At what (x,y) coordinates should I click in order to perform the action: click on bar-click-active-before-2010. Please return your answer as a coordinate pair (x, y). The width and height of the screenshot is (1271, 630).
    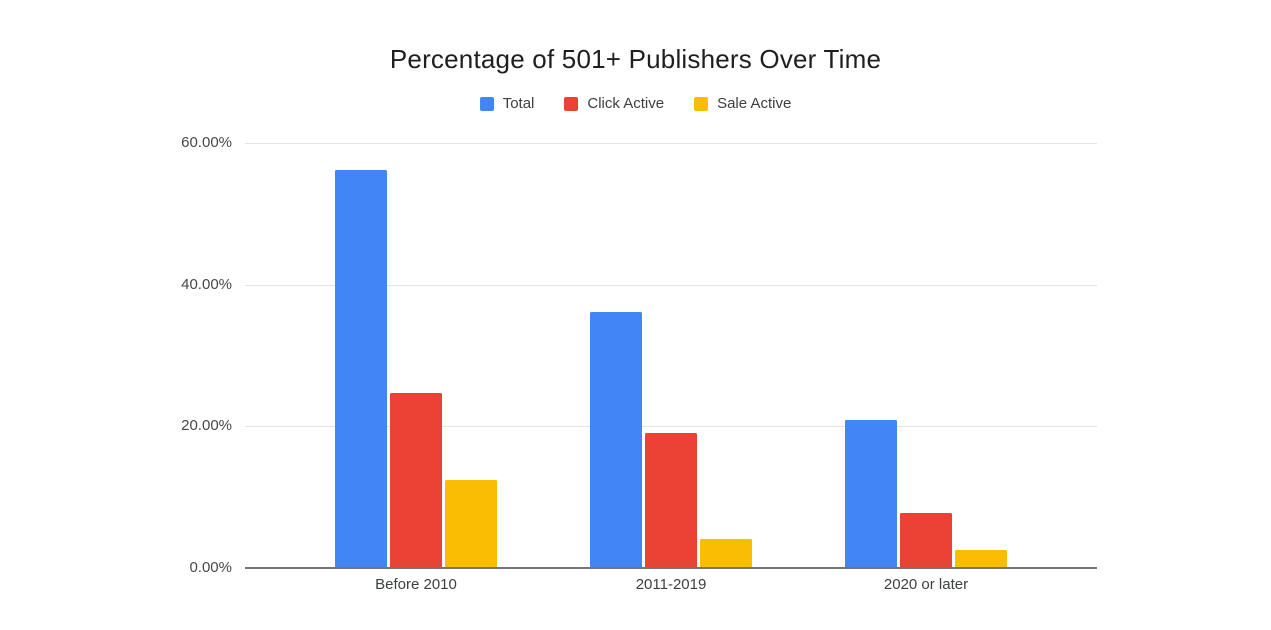
    Looking at the image, I should click on (416, 480).